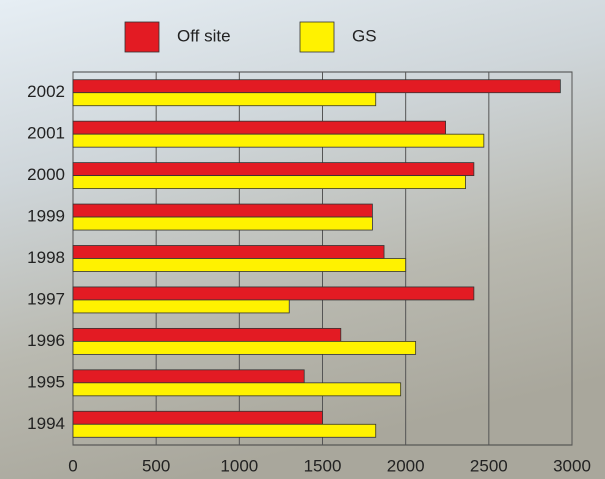 The image size is (605, 479). What do you see at coordinates (204, 35) in the screenshot?
I see `legend-label: Off site` at bounding box center [204, 35].